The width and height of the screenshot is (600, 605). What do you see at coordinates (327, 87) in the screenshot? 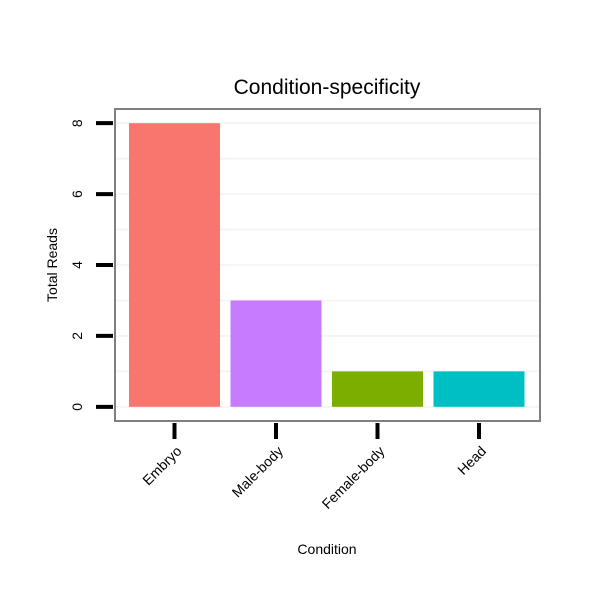
I see `chart-title: Condition-specificity` at bounding box center [327, 87].